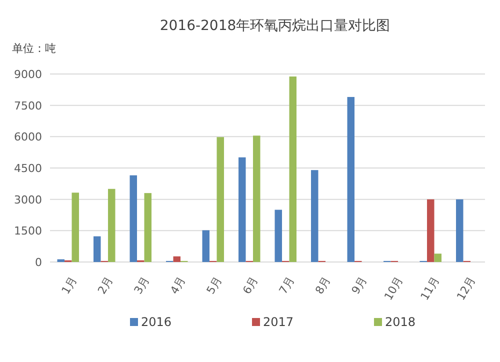 This screenshot has width=500, height=362. I want to click on x-tick-label: 6月, so click(250, 285).